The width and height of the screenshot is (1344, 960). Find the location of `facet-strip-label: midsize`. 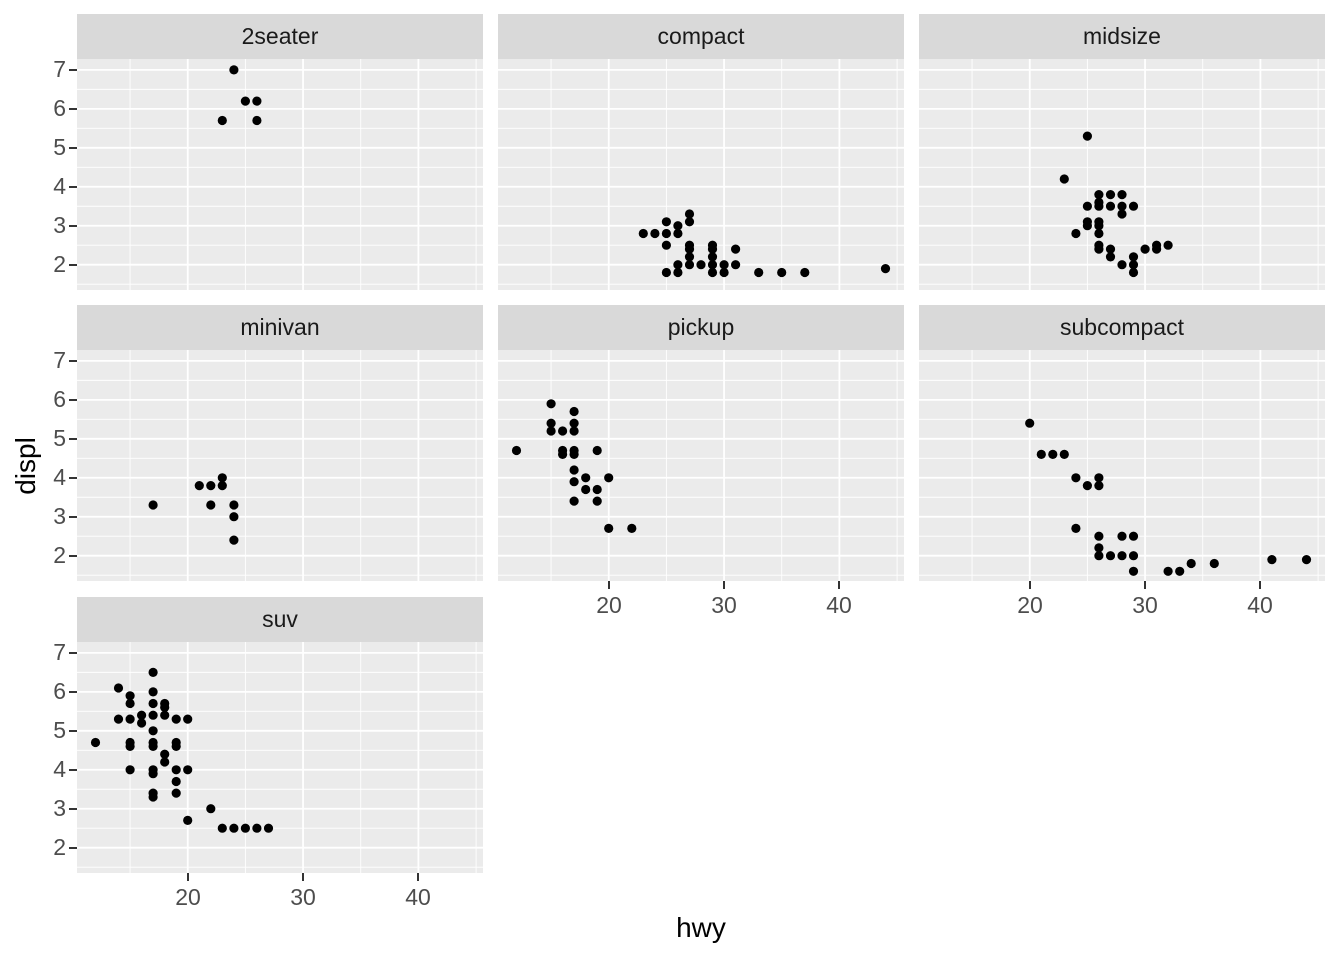

facet-strip-label: midsize is located at coordinates (1122, 36).